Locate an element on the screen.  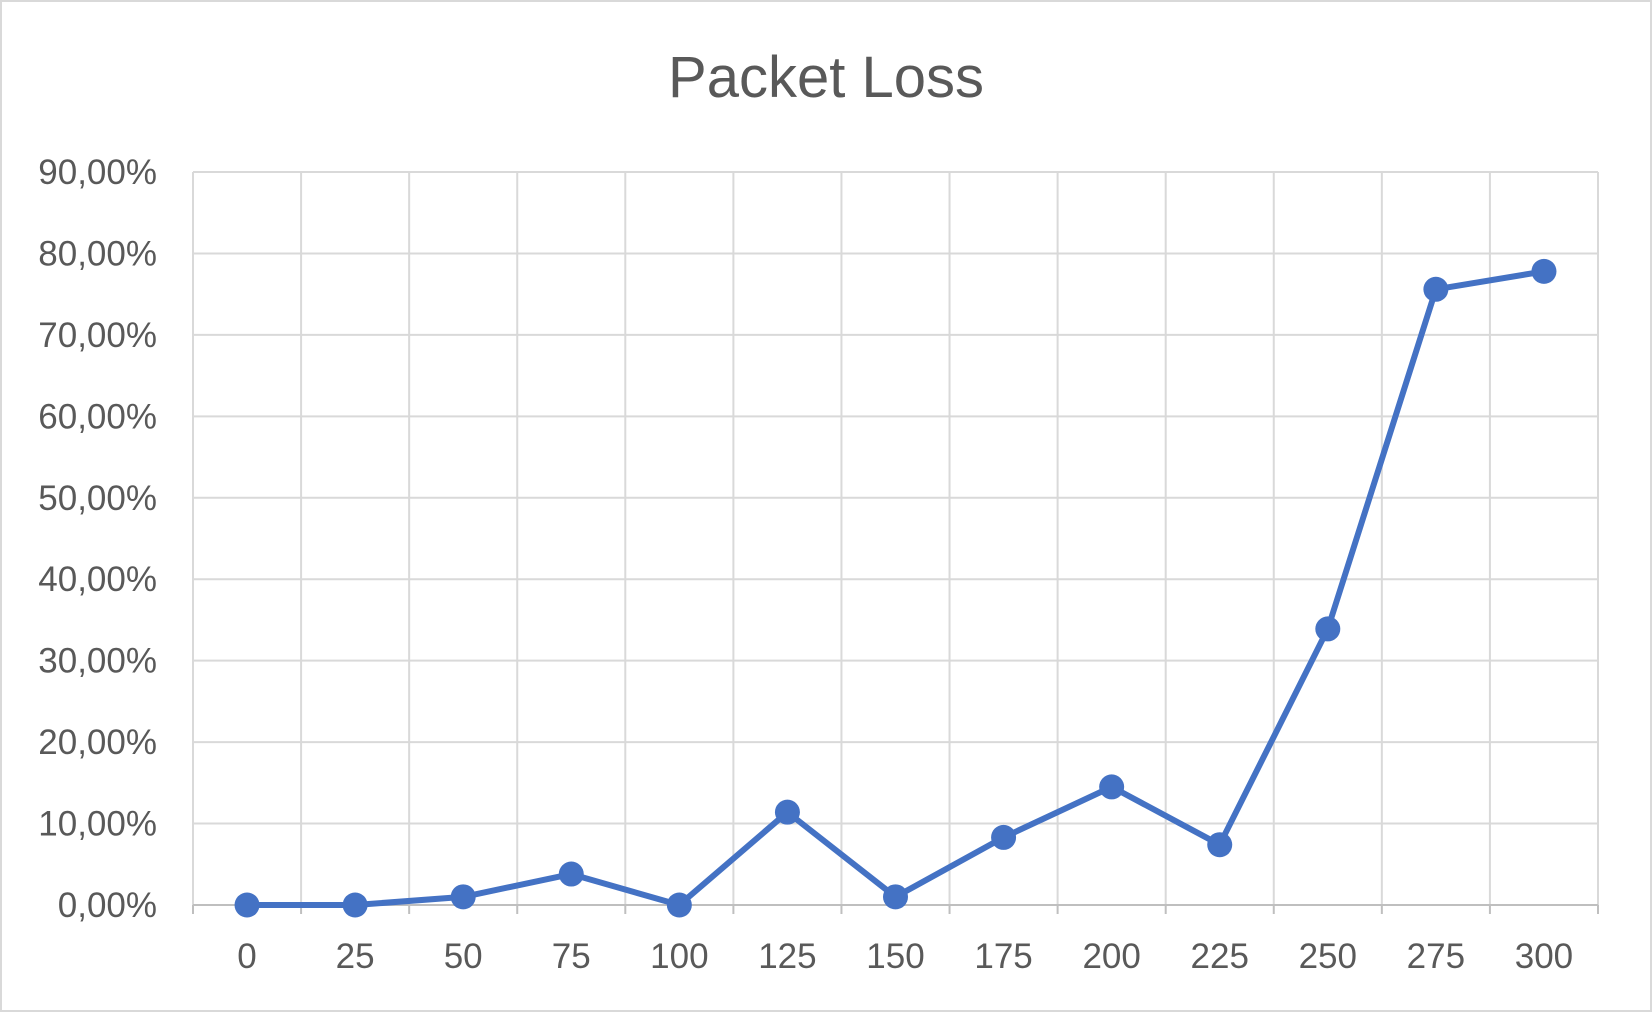
x-tick-label: 250 is located at coordinates (1328, 956).